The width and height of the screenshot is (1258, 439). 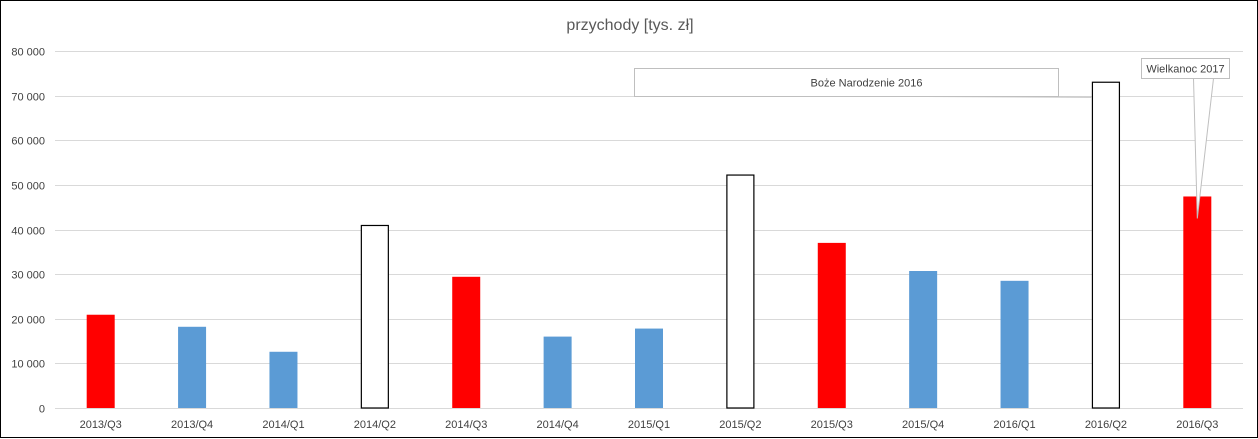 I want to click on y-tick-label: 20 000, so click(x=28, y=321).